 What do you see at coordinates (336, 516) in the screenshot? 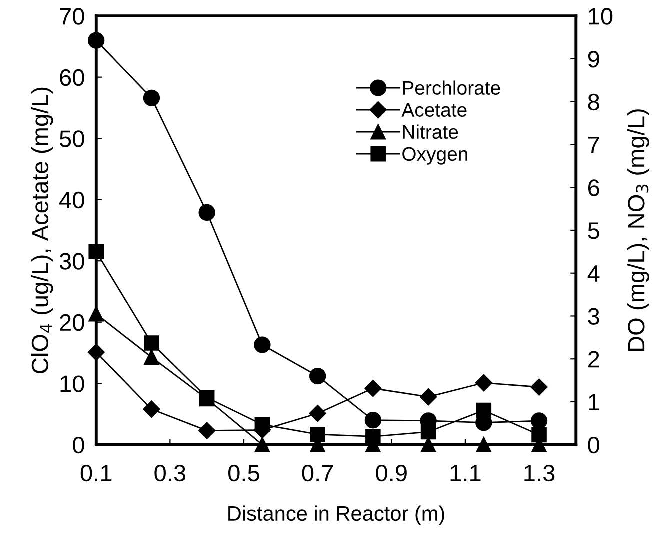
I see `x-axis-title: Distance in Reactor (m)` at bounding box center [336, 516].